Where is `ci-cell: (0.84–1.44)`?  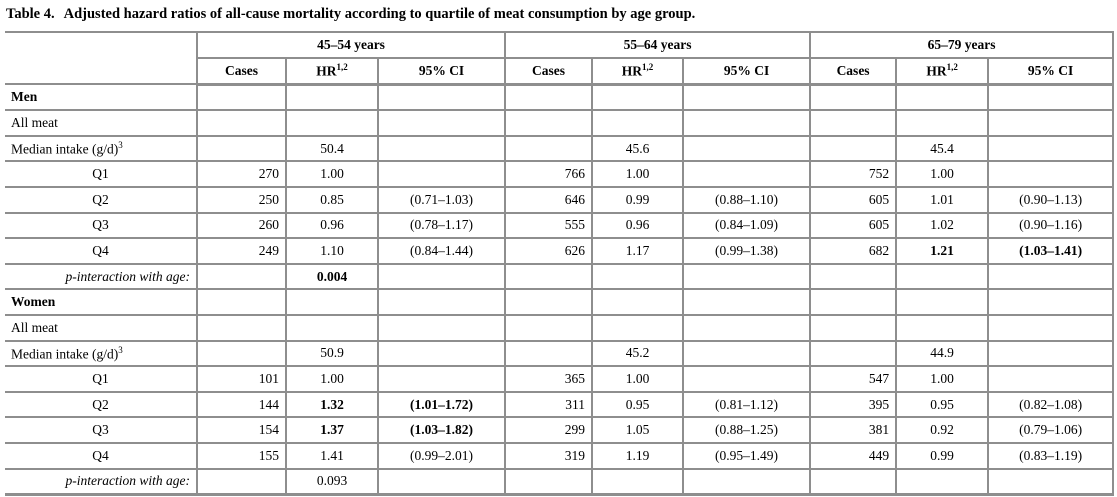
ci-cell: (0.84–1.44) is located at coordinates (441, 251).